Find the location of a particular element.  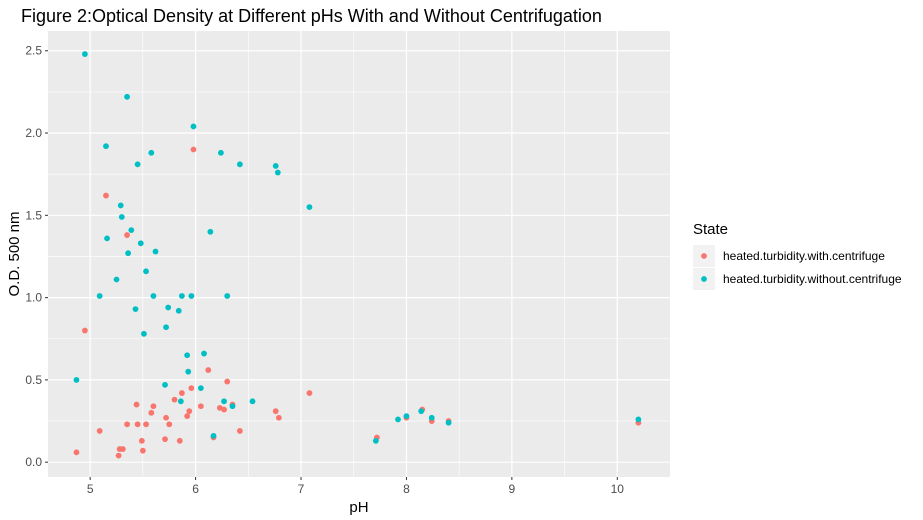

y-tick-label: 0.5 is located at coordinates (33, 380).